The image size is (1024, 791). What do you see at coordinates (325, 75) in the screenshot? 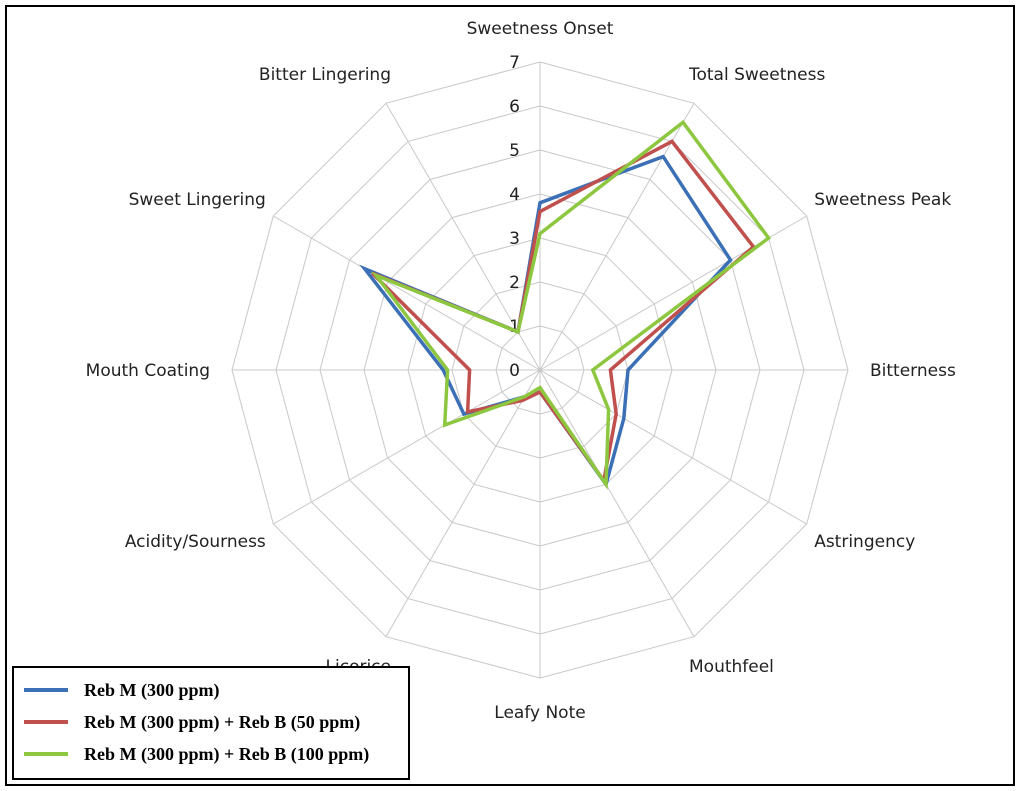
I see `axis-label: Bitter Lingering` at bounding box center [325, 75].